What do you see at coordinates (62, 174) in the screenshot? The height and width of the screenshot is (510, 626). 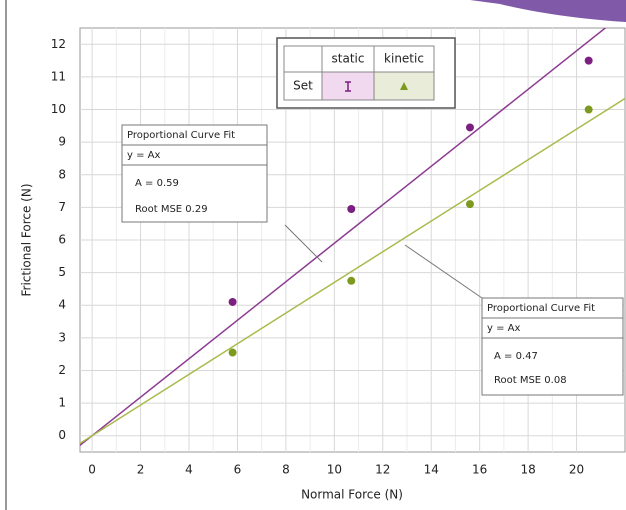 I see `y-tick-label: 8` at bounding box center [62, 174].